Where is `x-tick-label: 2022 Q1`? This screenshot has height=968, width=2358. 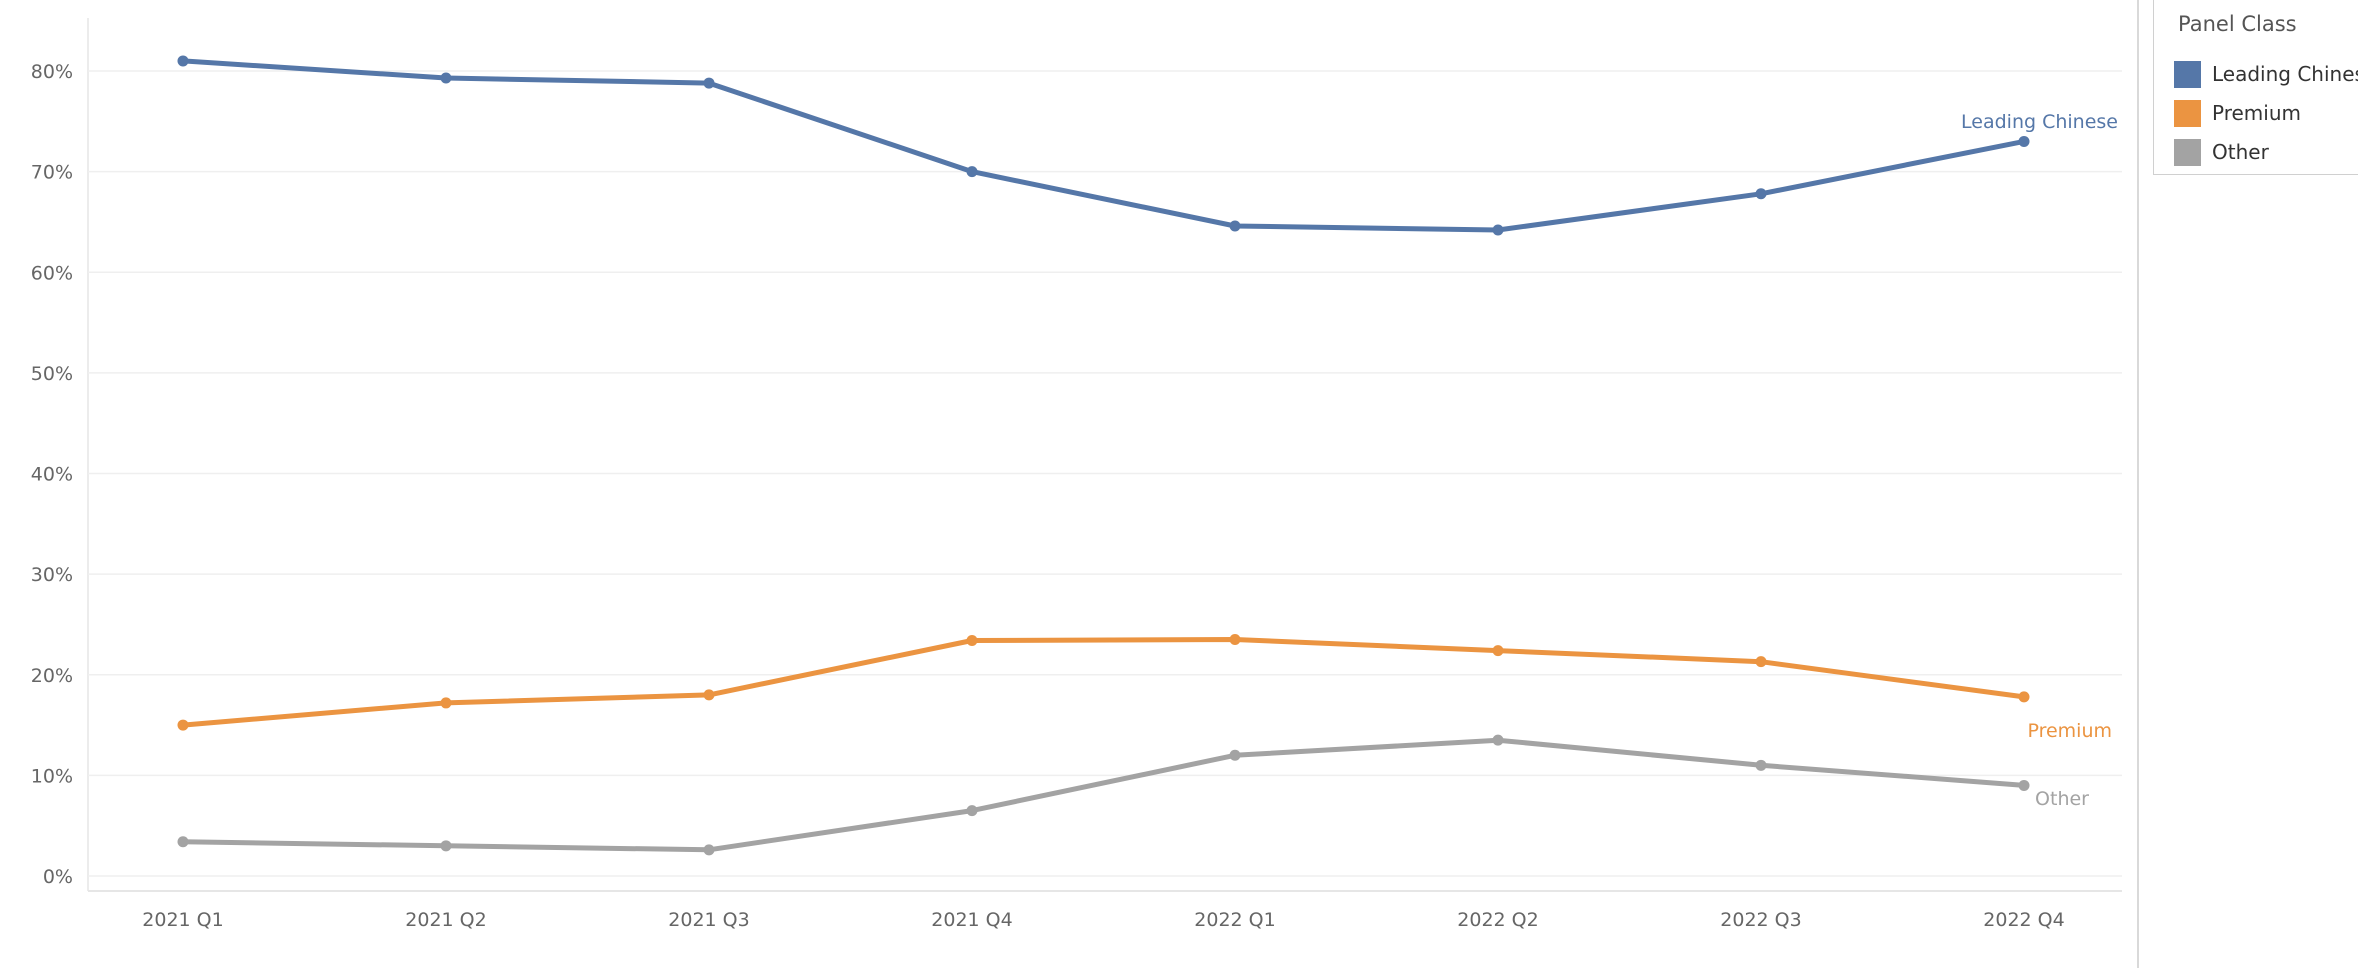 x-tick-label: 2022 Q1 is located at coordinates (1234, 920).